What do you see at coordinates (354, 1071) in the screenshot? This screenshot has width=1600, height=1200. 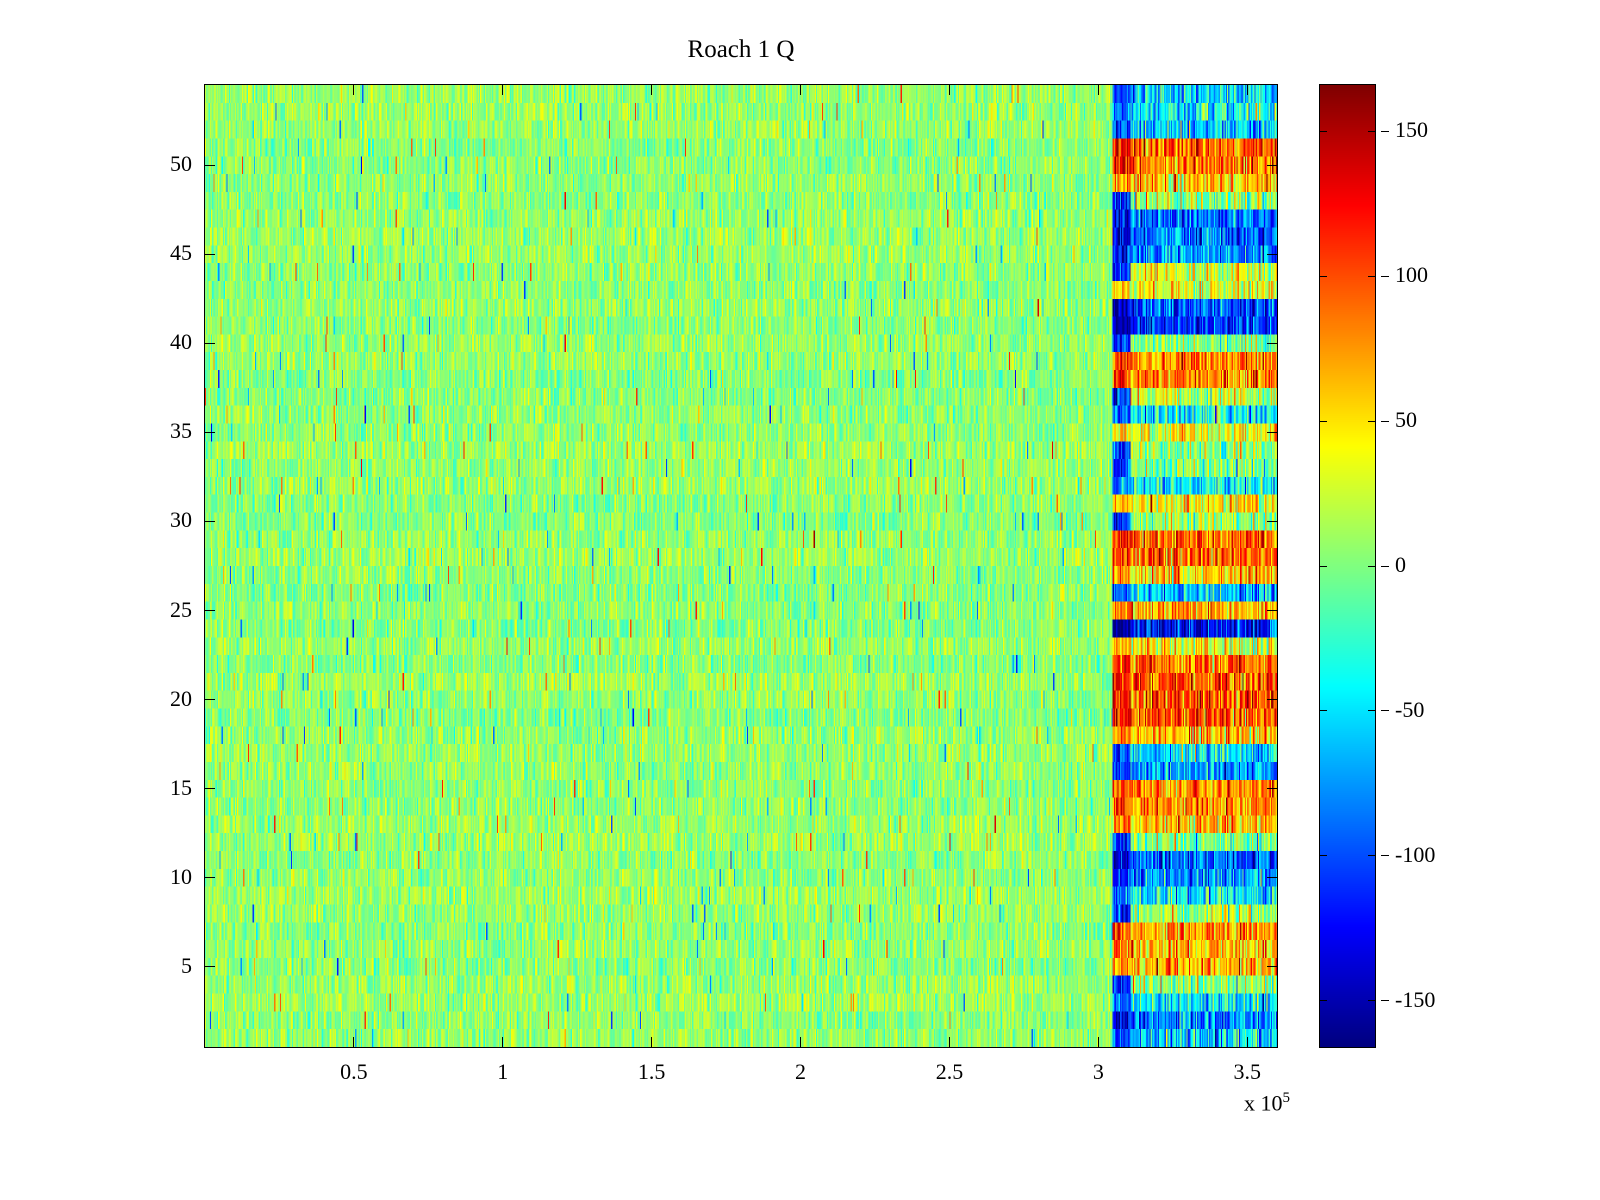 I see `x-tick-label: 0.5` at bounding box center [354, 1071].